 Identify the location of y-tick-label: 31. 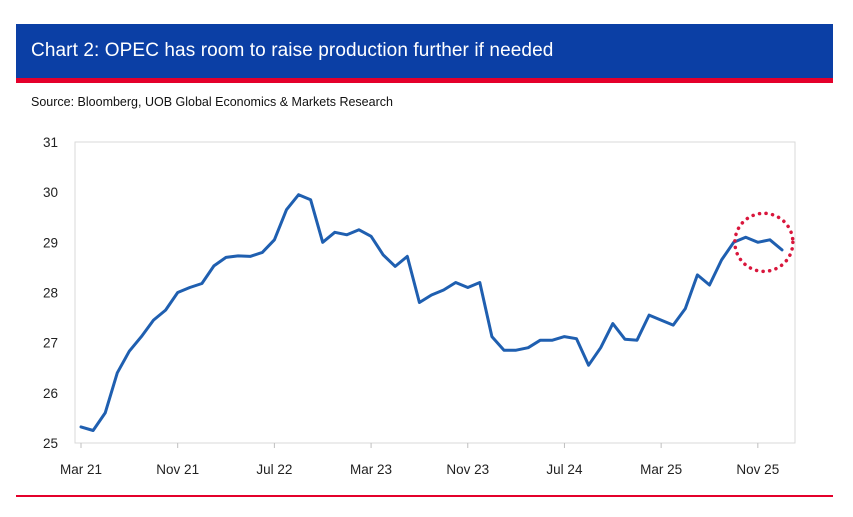
(50, 142).